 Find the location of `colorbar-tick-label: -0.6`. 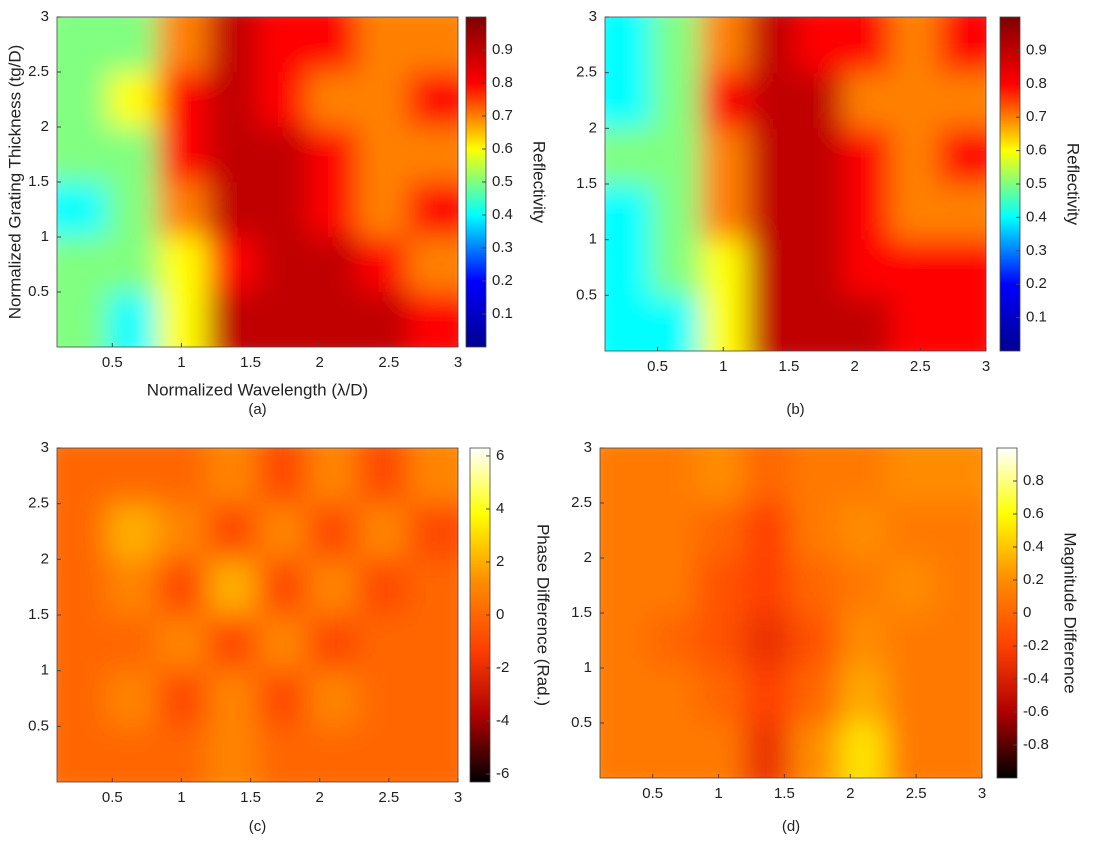

colorbar-tick-label: -0.6 is located at coordinates (1036, 711).